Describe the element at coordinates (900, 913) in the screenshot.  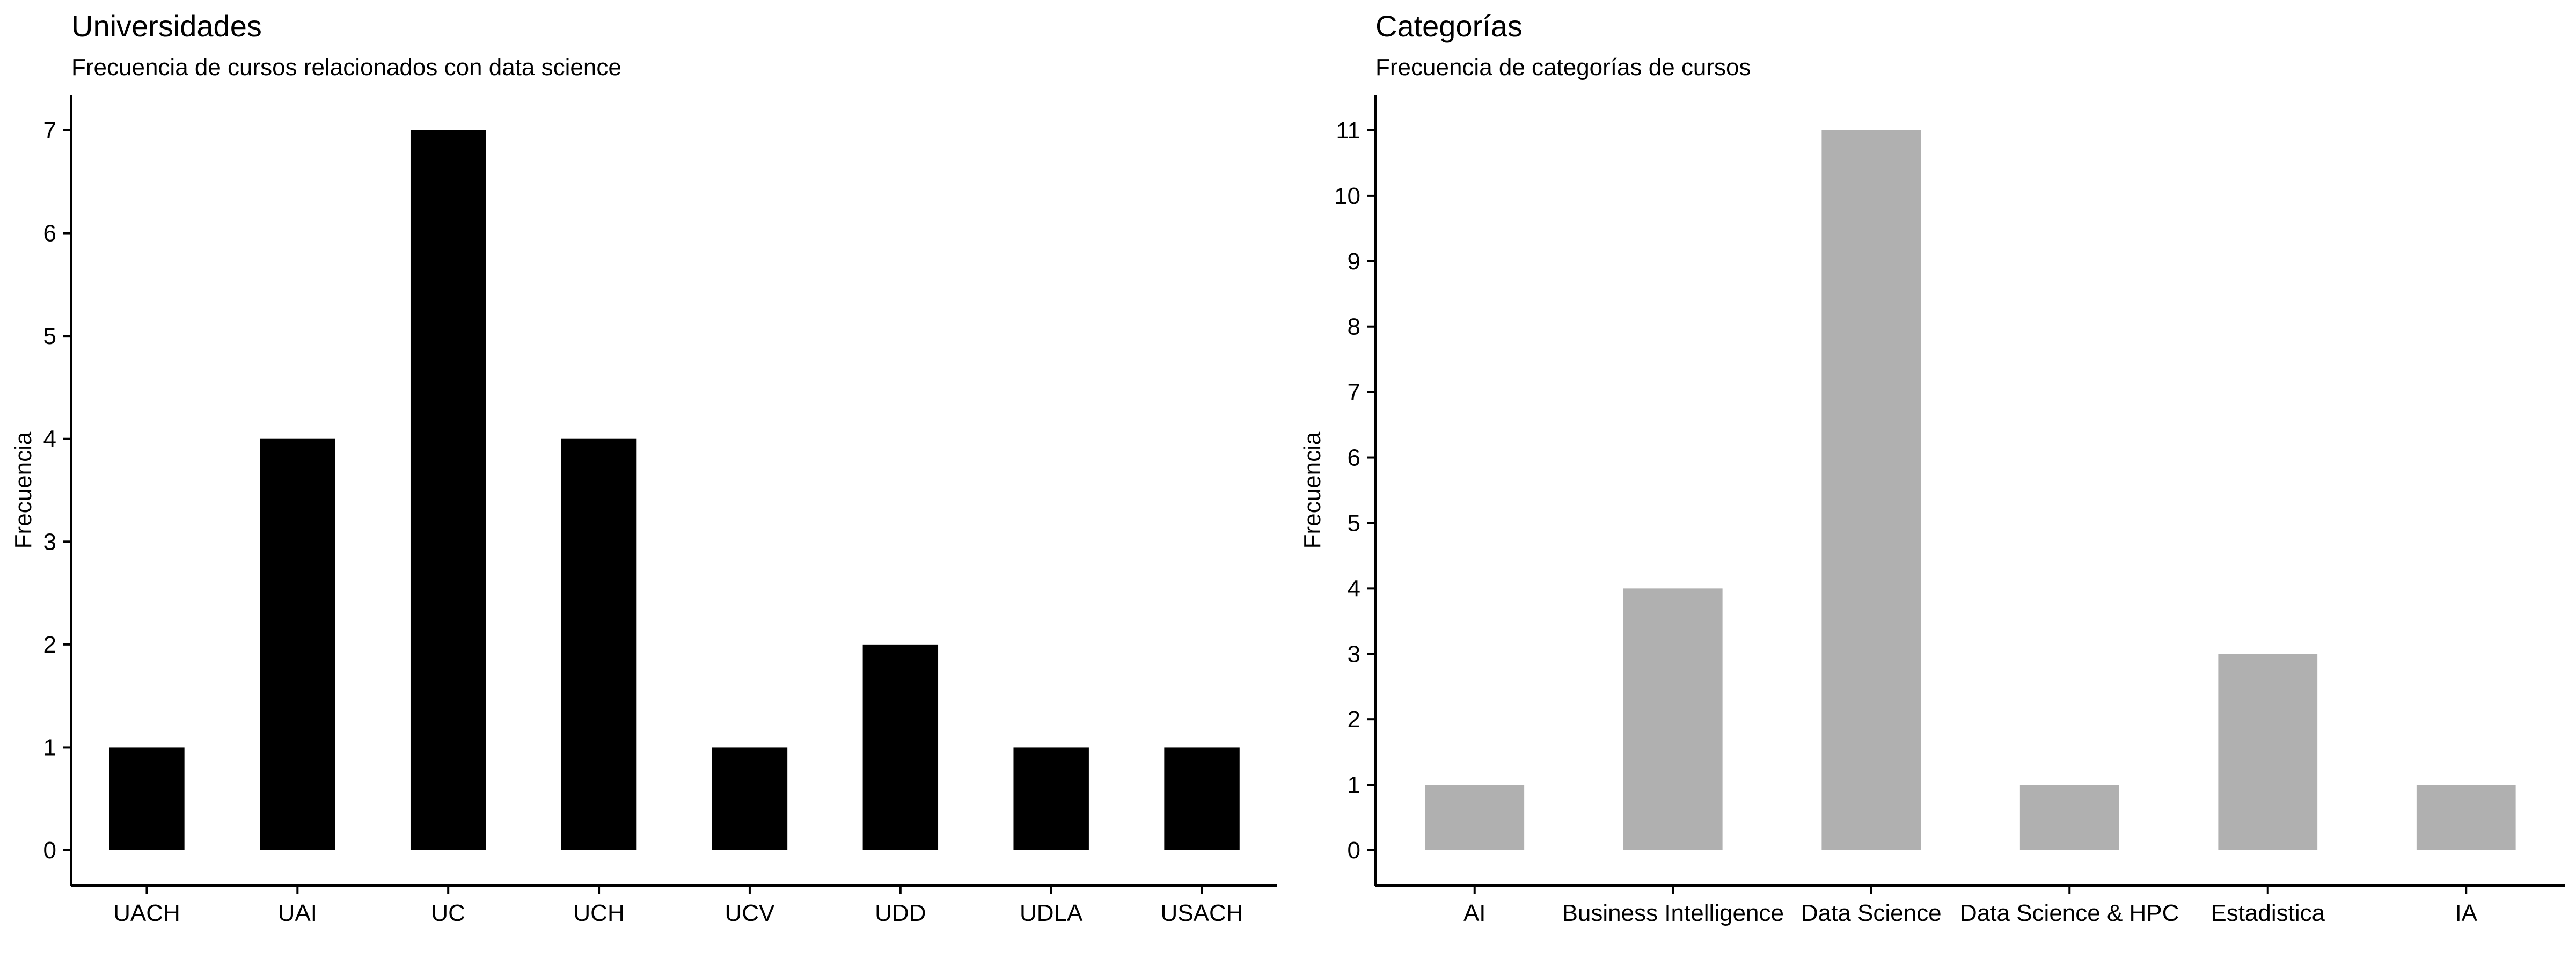
I see `x-tick-label: UDD` at that location.